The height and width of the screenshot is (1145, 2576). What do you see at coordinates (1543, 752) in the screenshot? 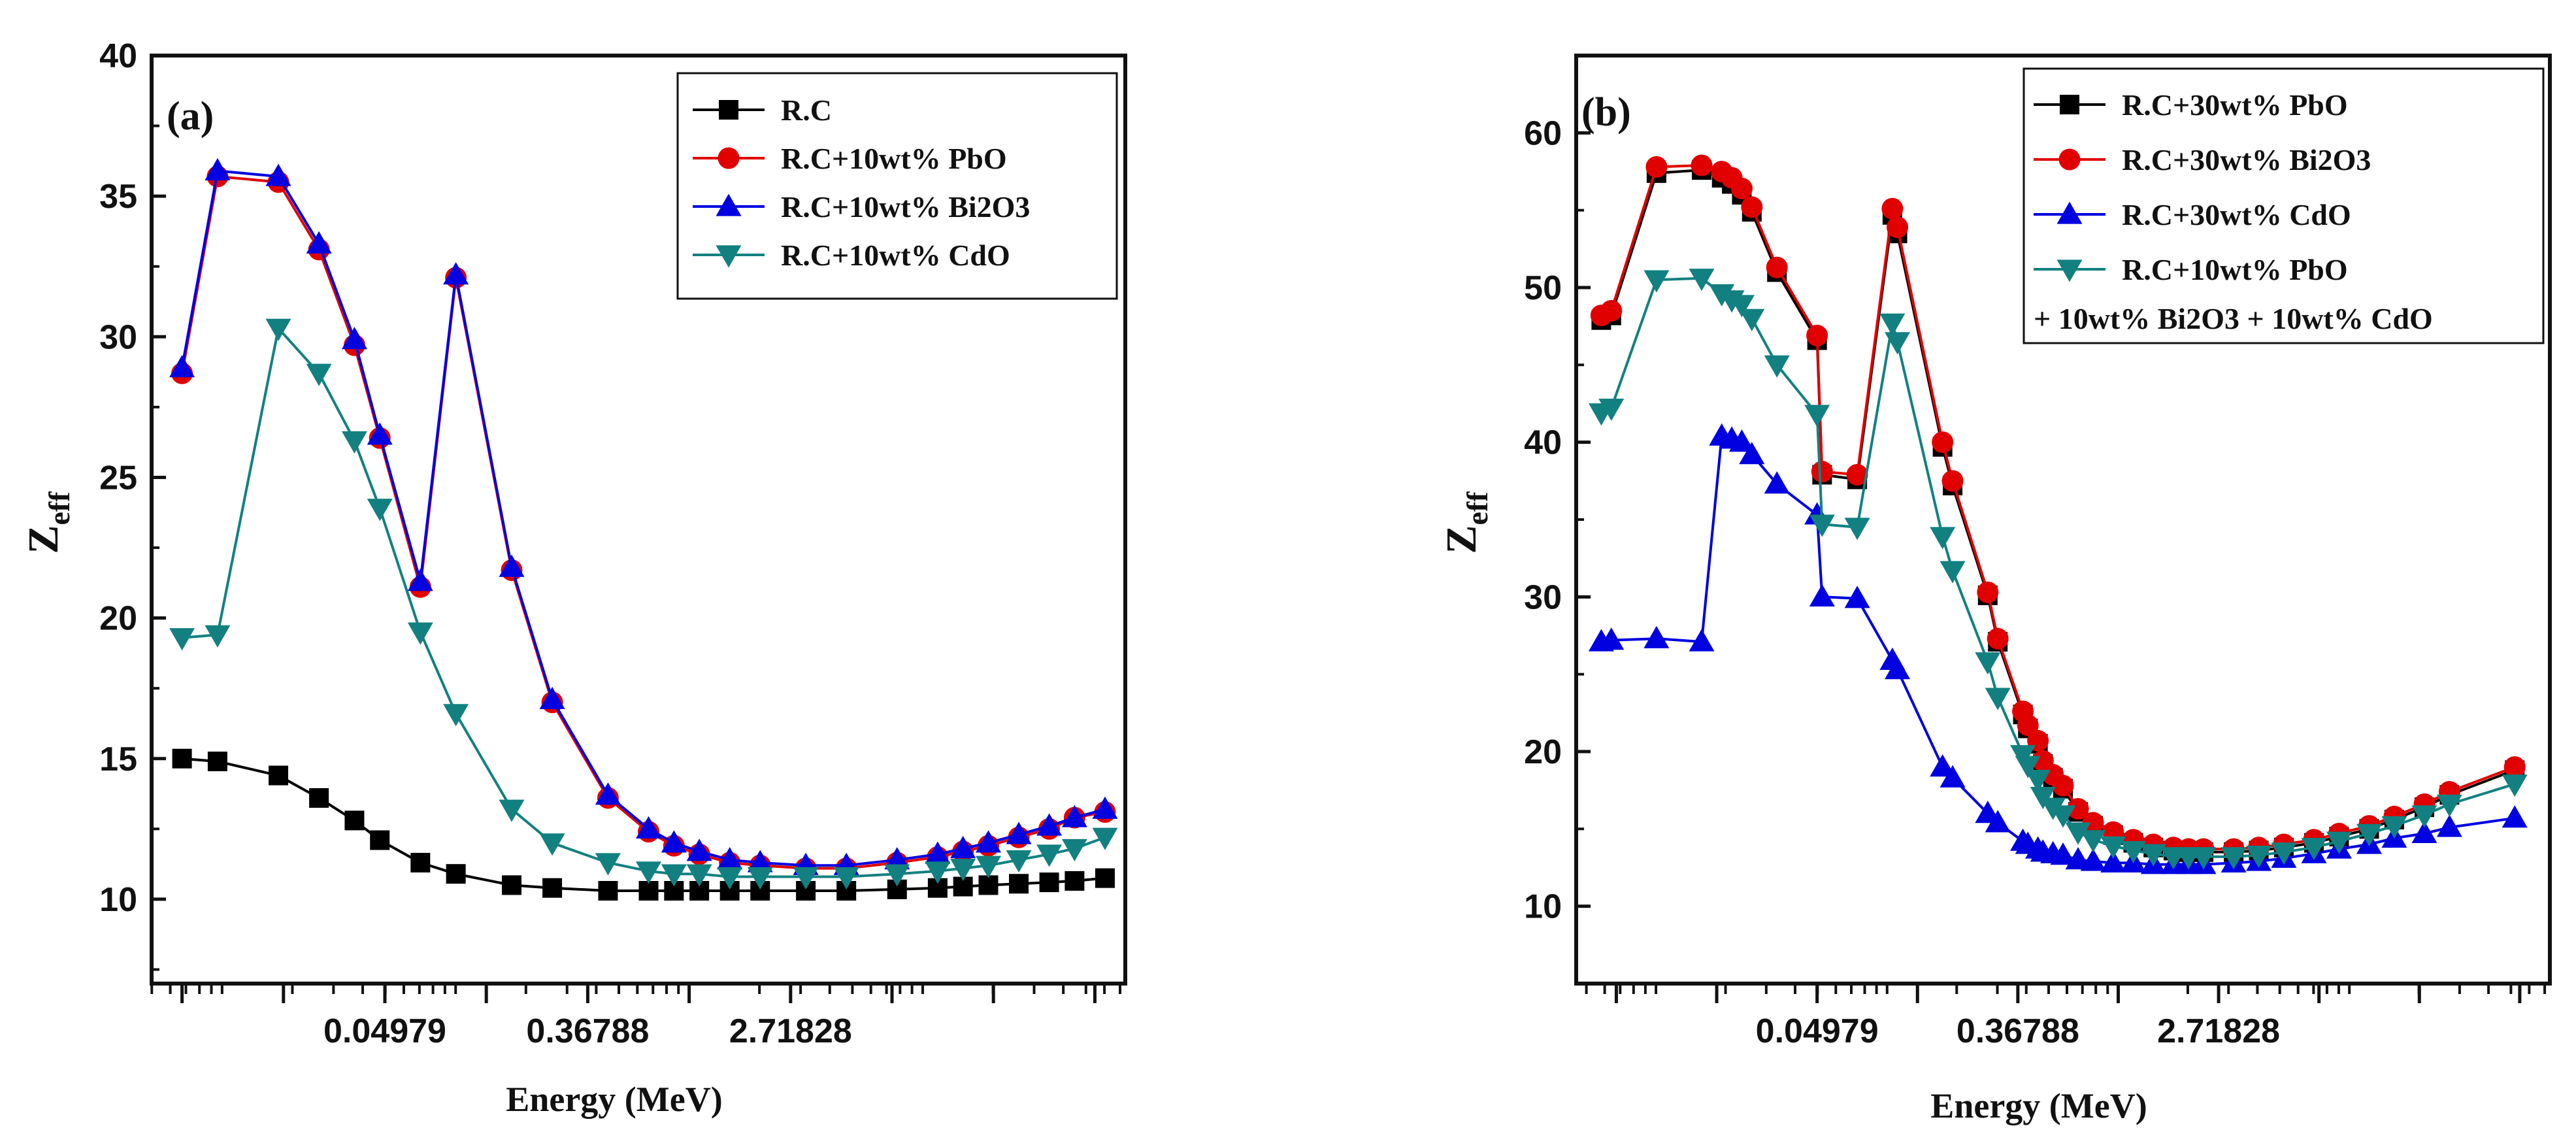
I see `panel-b-y-tick-label: 20` at bounding box center [1543, 752].